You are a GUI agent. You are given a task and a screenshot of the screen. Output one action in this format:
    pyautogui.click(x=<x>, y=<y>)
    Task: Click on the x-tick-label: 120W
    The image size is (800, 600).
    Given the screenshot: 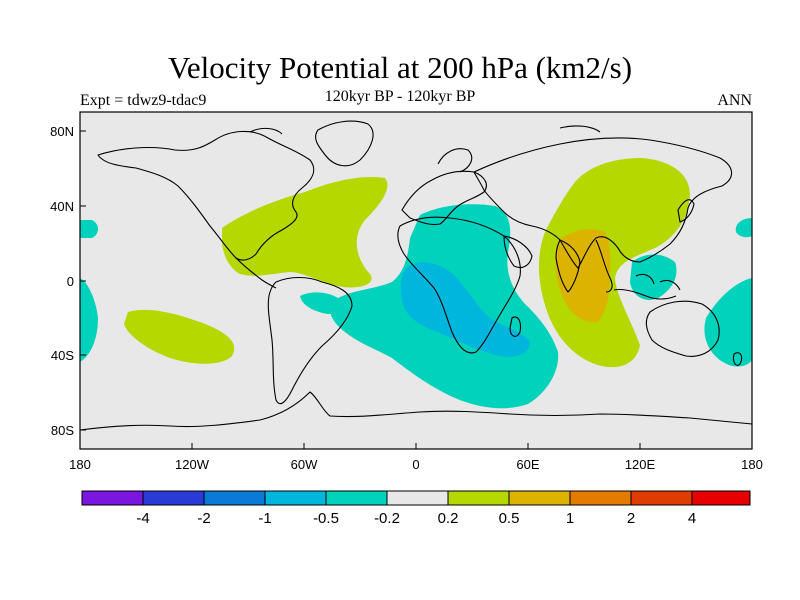 What is the action you would take?
    pyautogui.click(x=192, y=464)
    